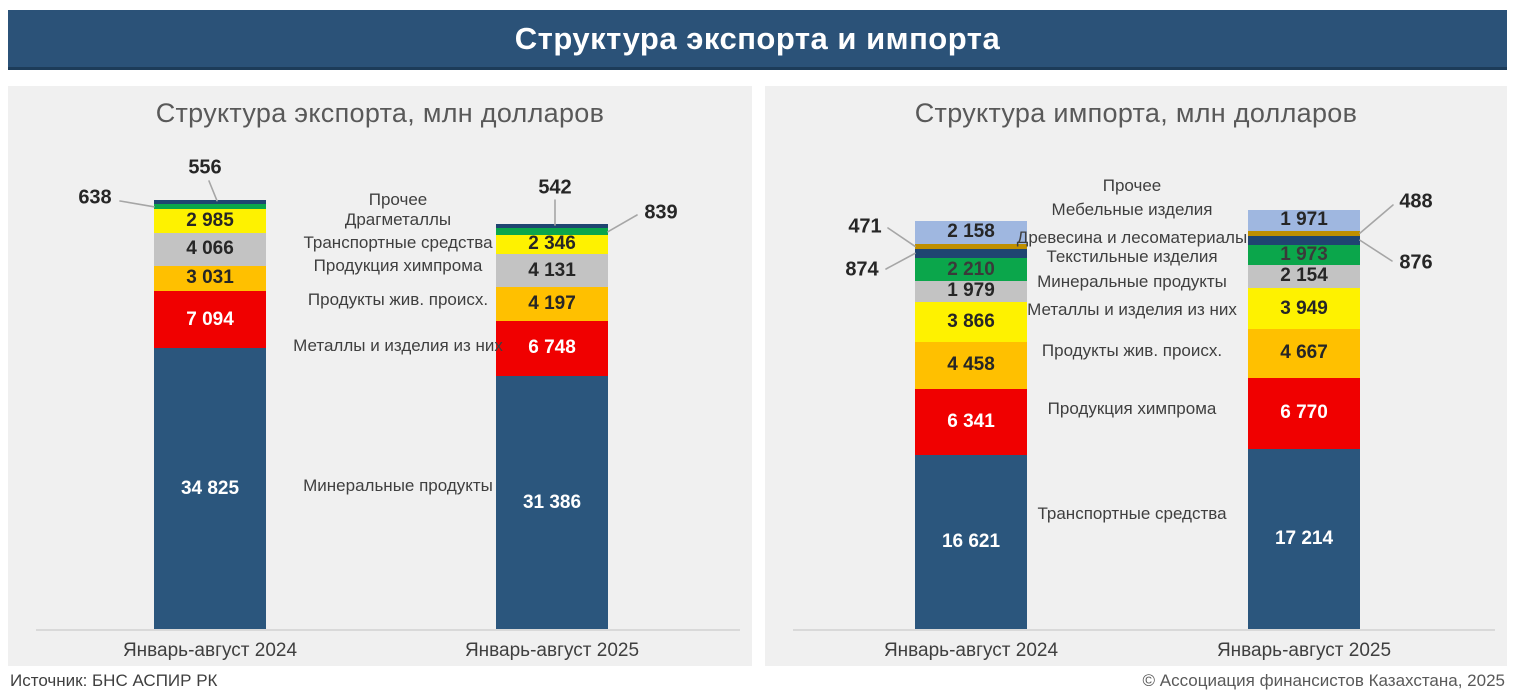  I want to click on segment-value-label: 6 341, so click(971, 421).